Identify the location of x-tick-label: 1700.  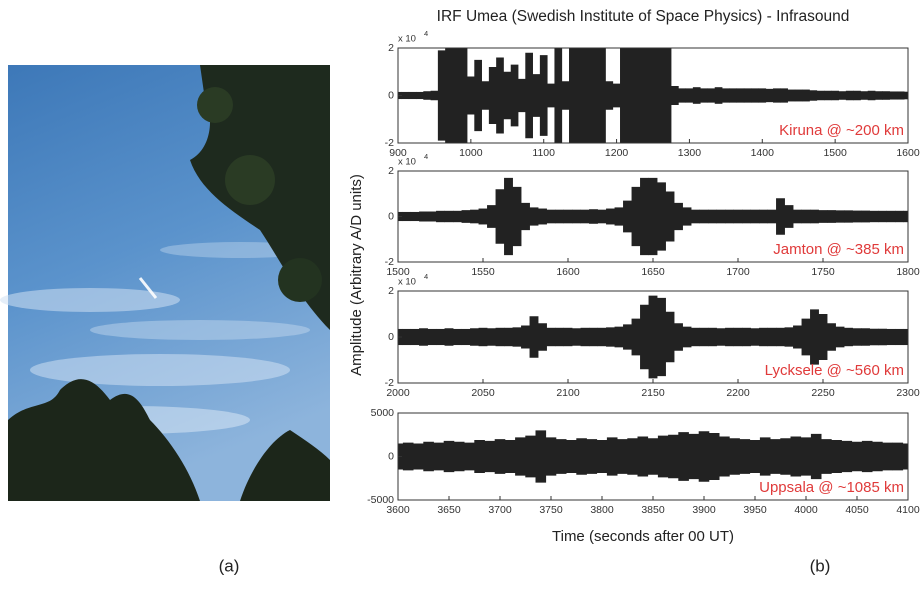
(738, 272).